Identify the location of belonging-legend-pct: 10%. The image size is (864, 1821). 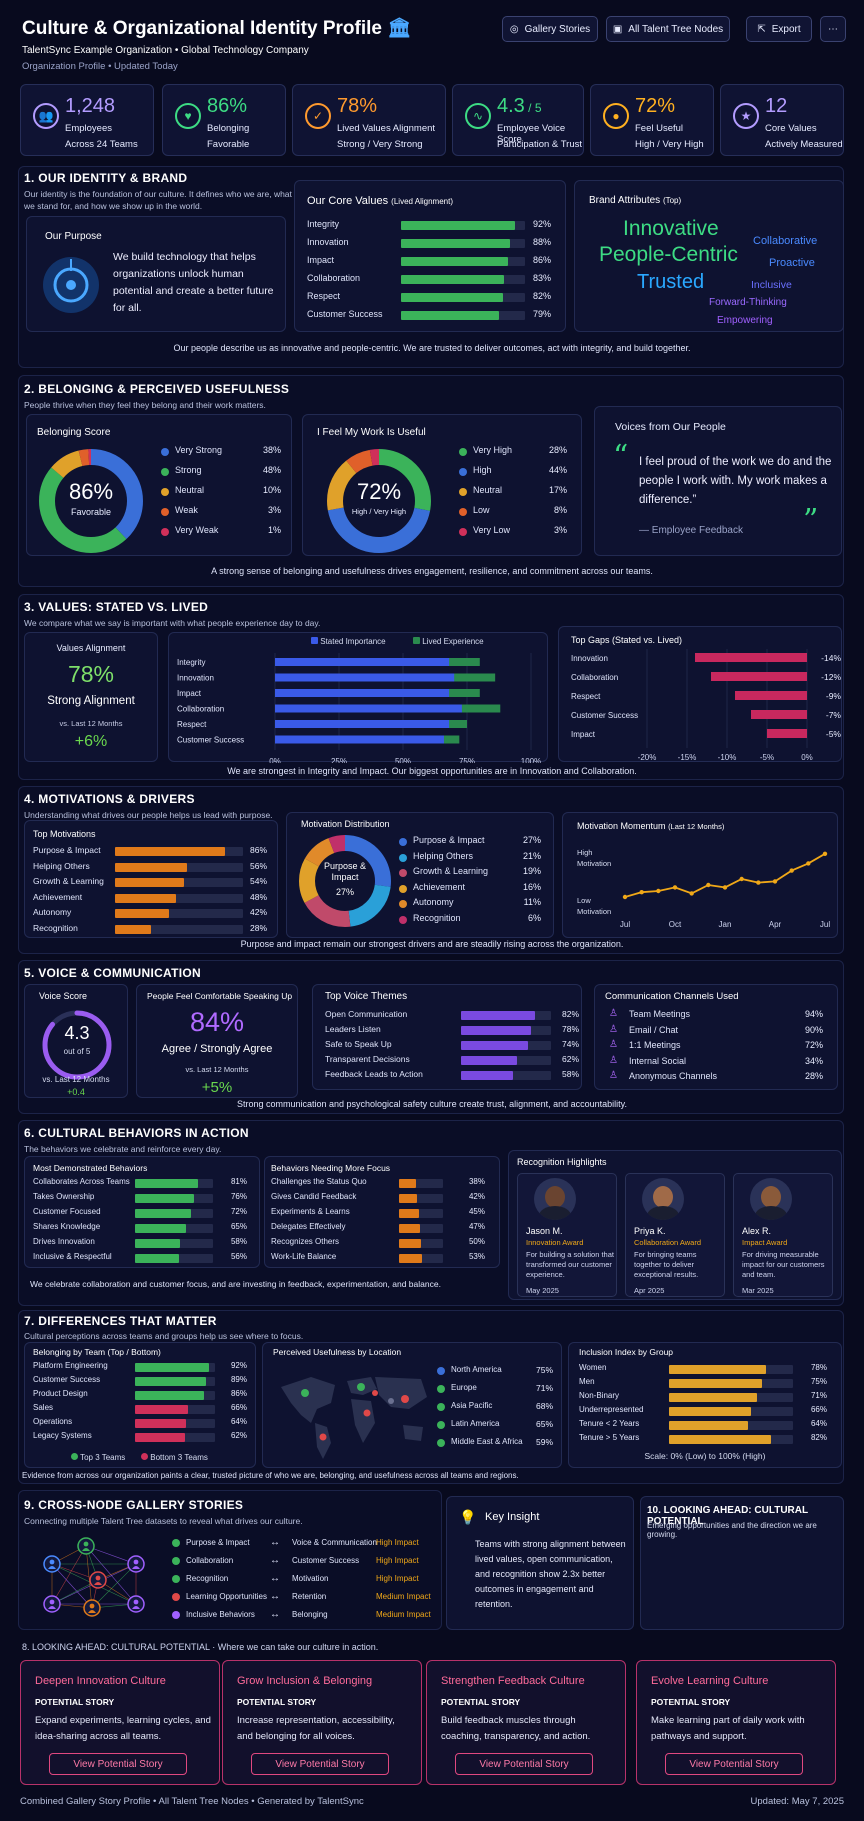
(271, 490).